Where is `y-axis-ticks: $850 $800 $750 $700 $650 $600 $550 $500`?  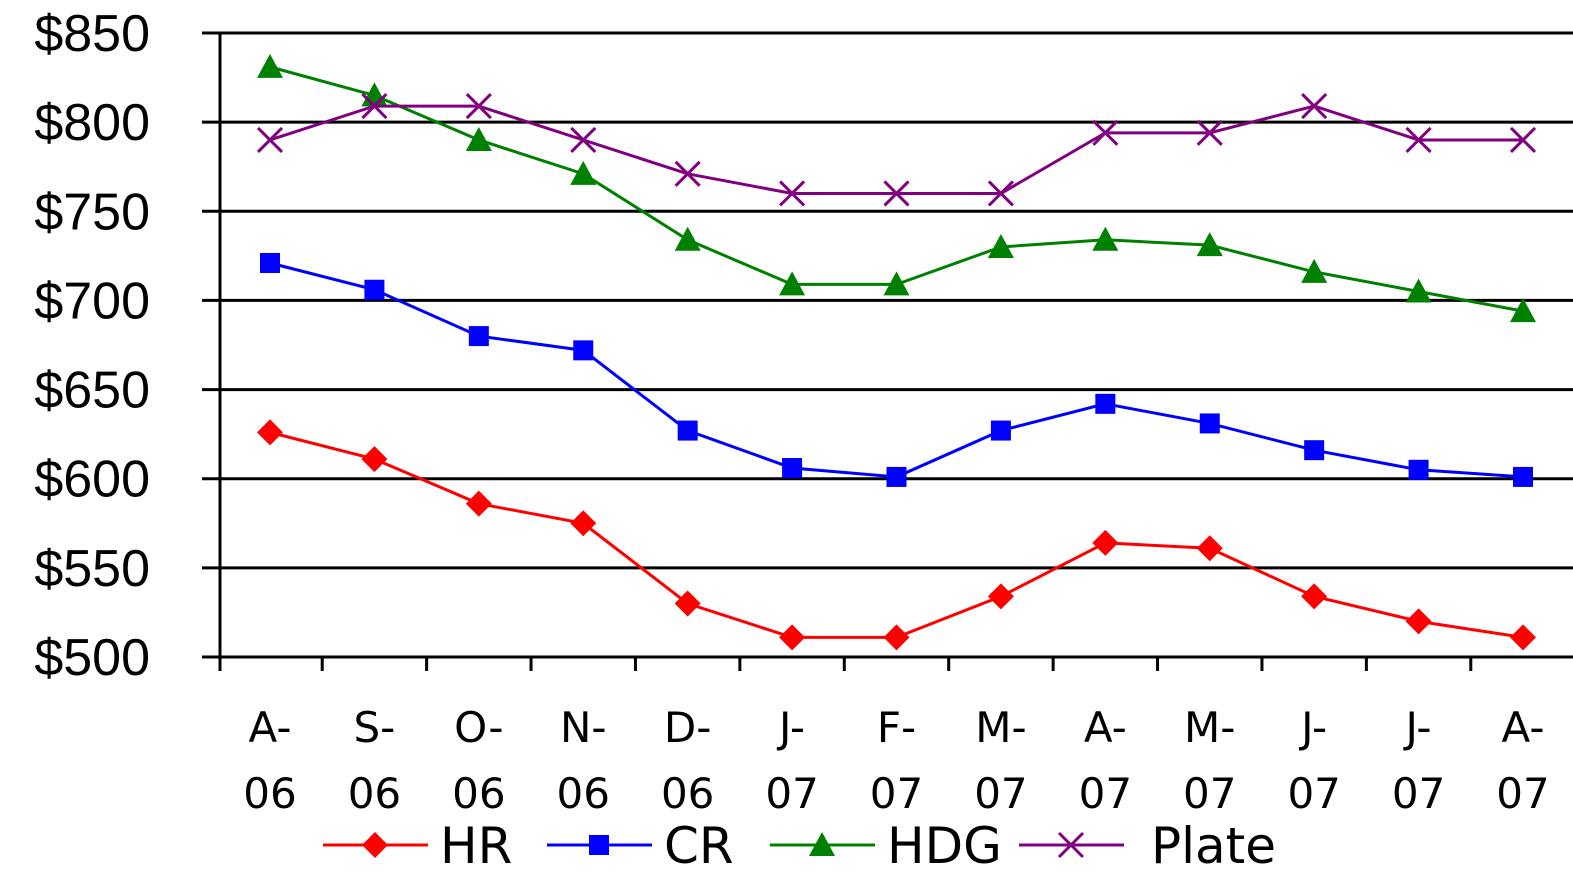
y-axis-ticks: $850 $800 $750 $700 $650 $600 $550 $500 is located at coordinates (127, 346).